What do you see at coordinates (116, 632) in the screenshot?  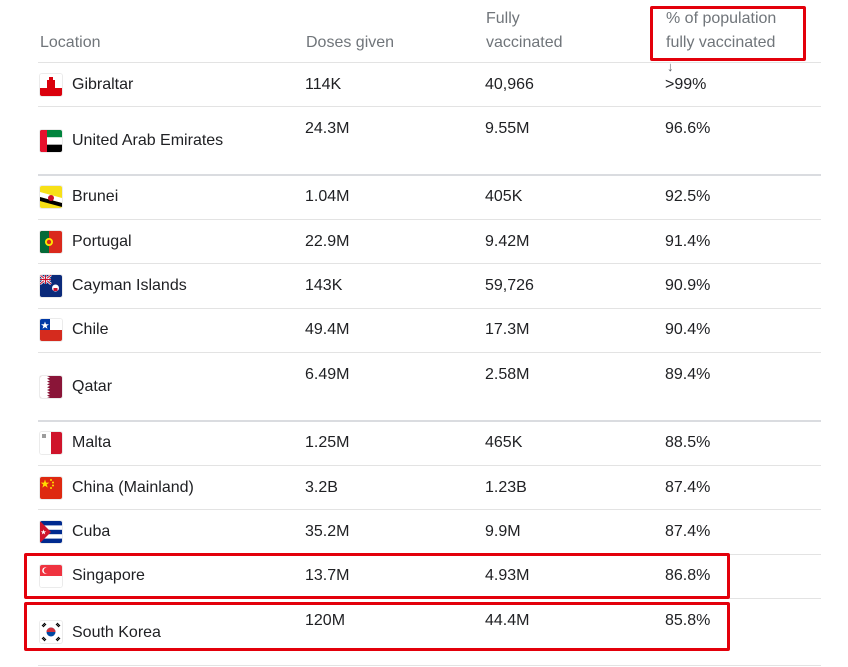 I see `location-name: South Korea` at bounding box center [116, 632].